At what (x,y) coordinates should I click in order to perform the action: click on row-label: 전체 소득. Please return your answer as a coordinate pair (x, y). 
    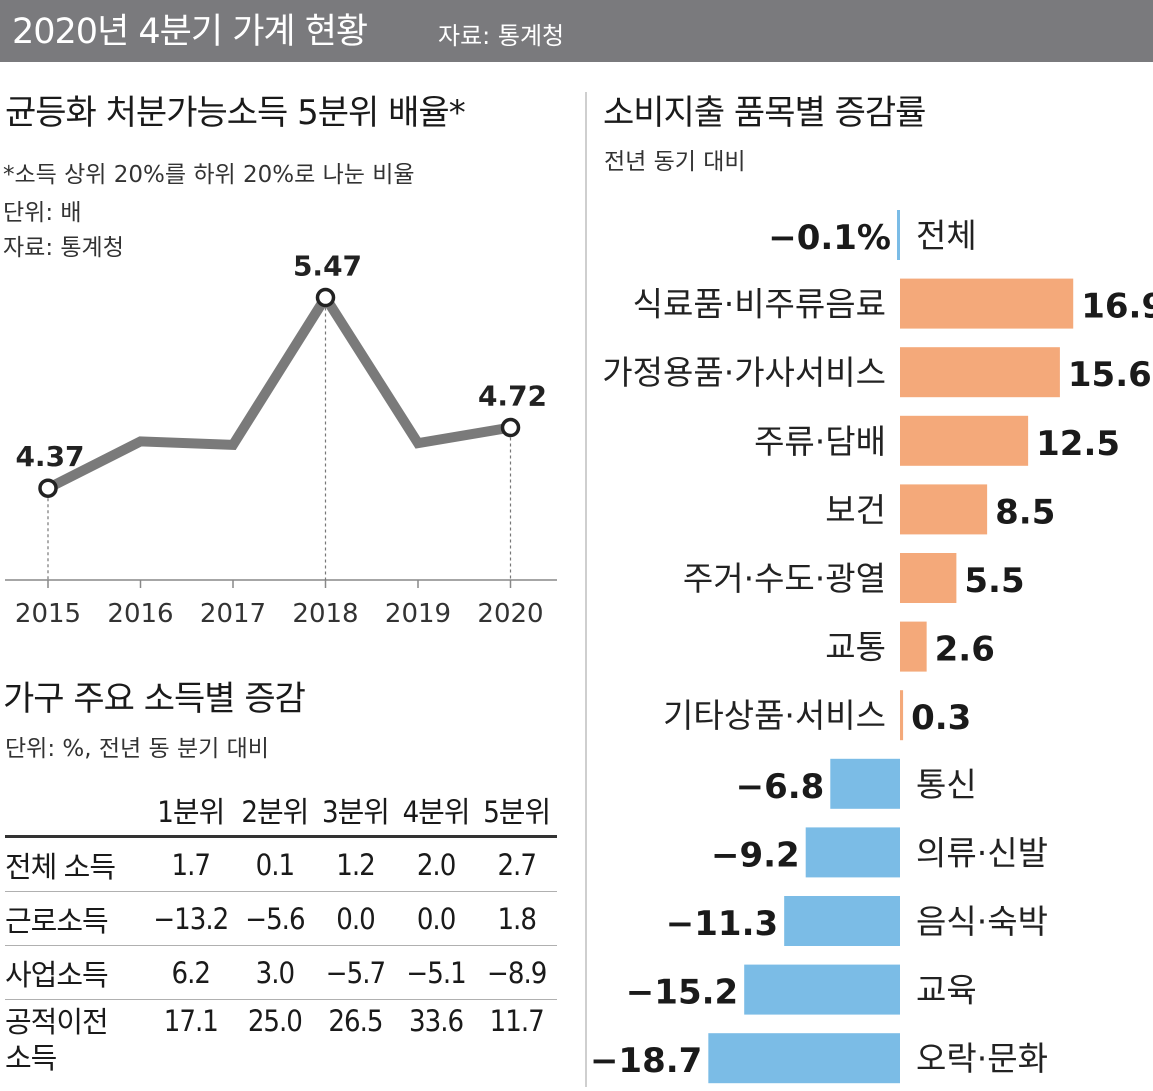
    Looking at the image, I should click on (76, 864).